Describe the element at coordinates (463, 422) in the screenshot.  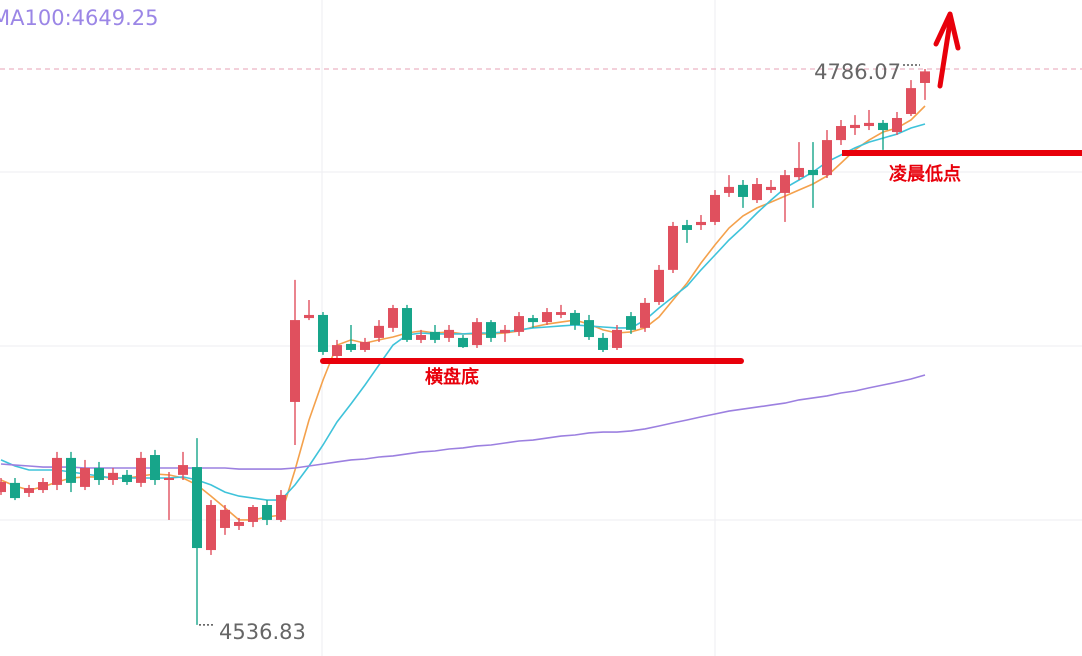
I see `ma-line` at that location.